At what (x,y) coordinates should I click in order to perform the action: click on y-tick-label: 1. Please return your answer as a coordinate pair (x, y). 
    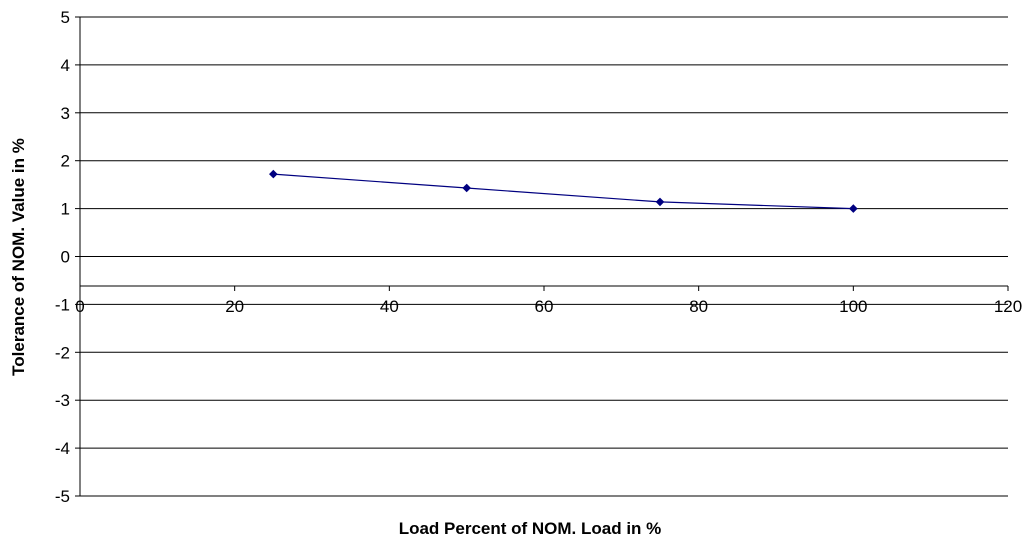
    Looking at the image, I should click on (65, 209).